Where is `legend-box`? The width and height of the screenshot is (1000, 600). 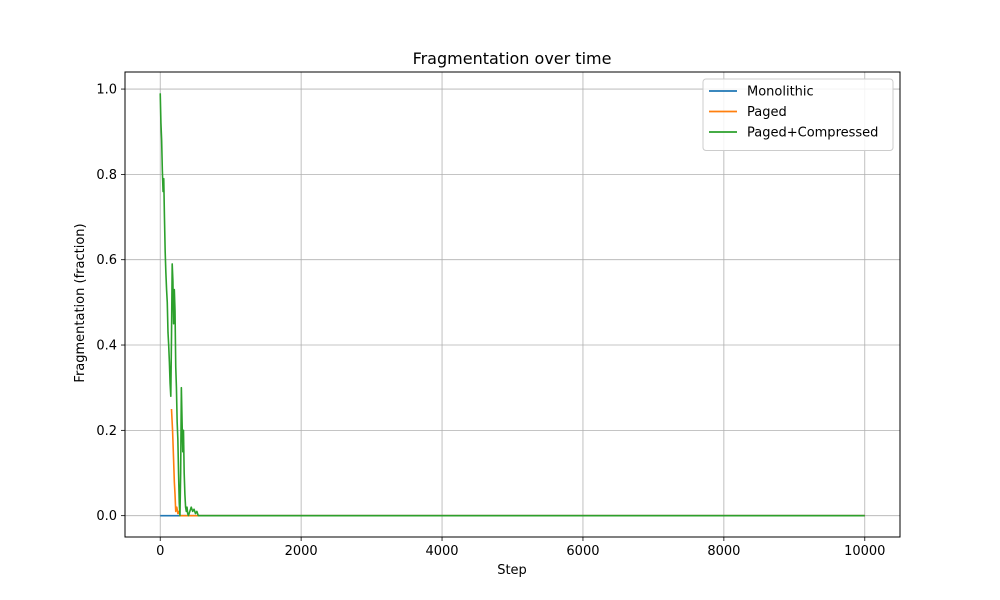
legend-box is located at coordinates (798, 114).